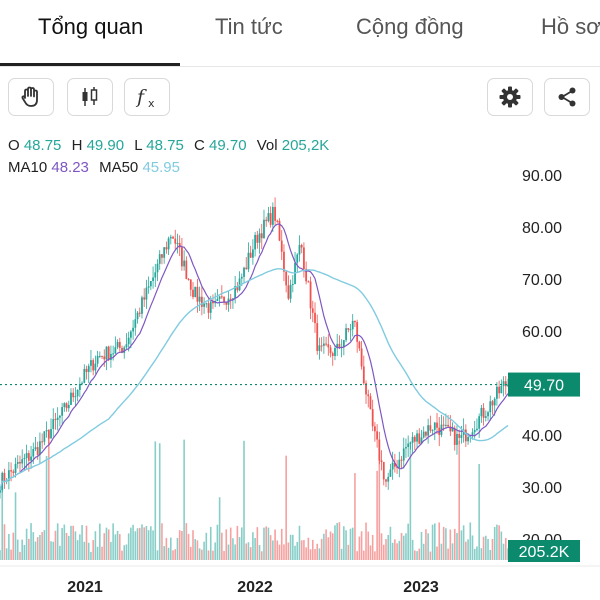  I want to click on function-icon: f x, so click(145, 98).